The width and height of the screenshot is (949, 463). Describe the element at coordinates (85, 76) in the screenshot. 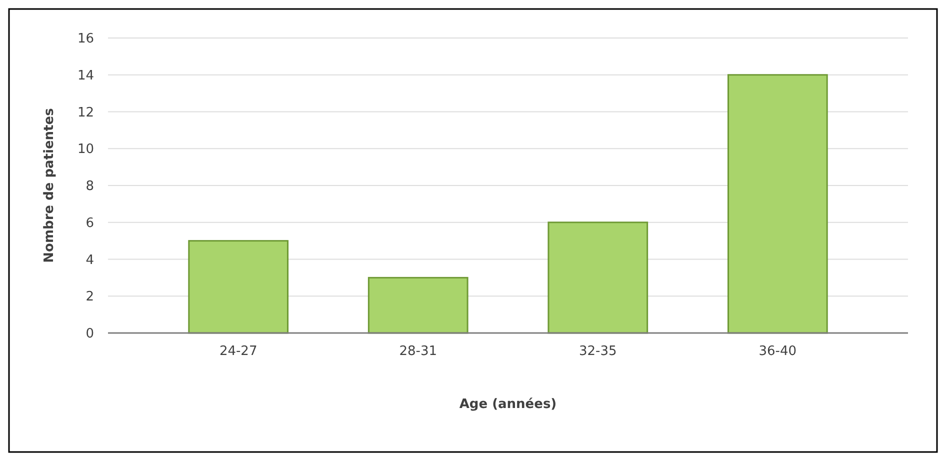

I see `y-tick-label: 14` at that location.